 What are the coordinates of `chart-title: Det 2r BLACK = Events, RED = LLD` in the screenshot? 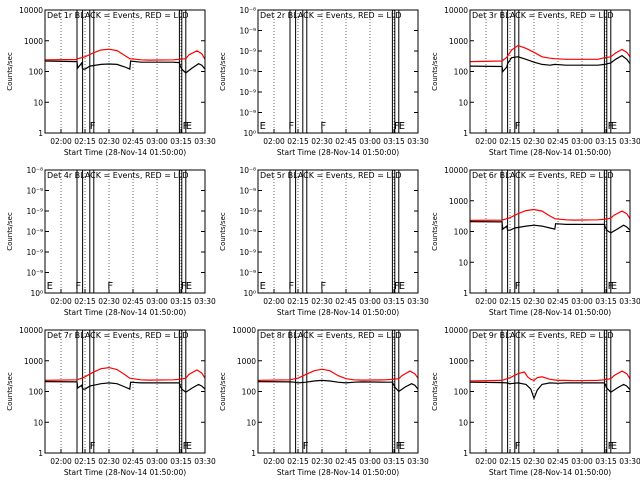 It's located at (331, 15).